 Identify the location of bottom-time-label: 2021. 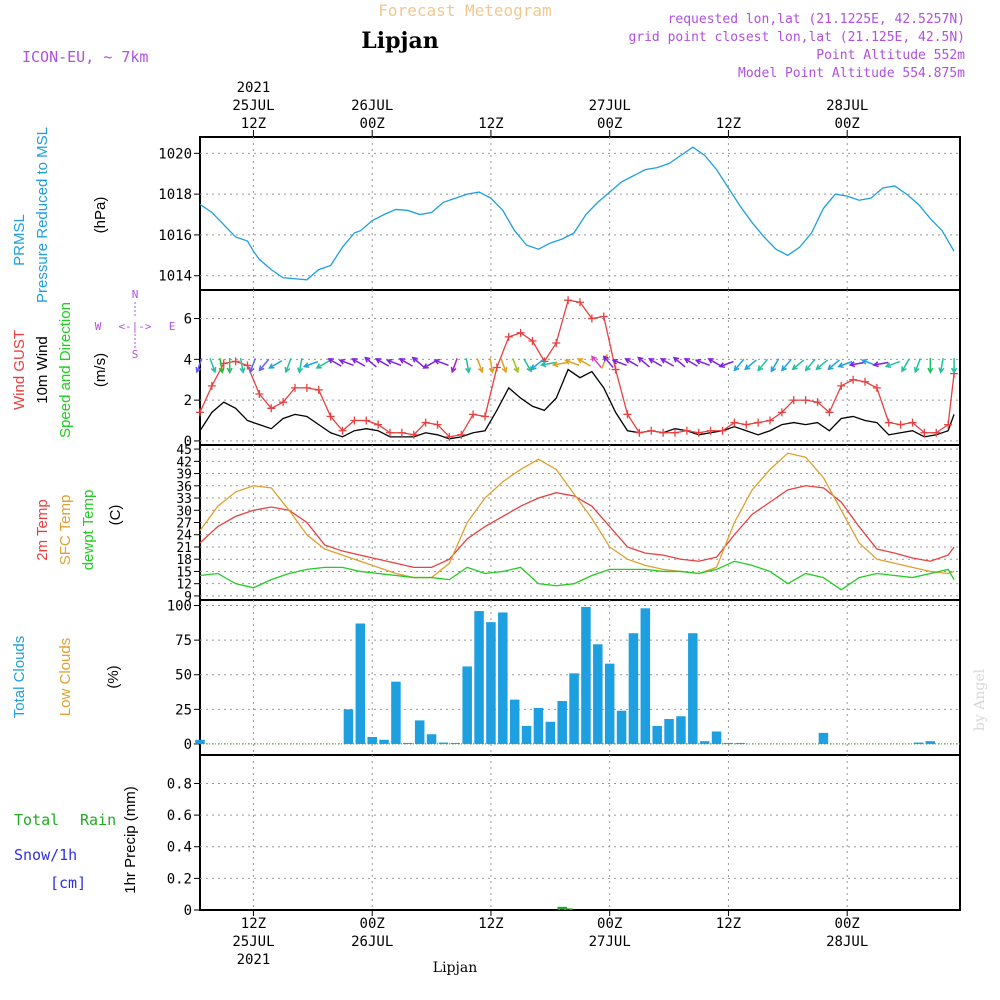
(254, 960).